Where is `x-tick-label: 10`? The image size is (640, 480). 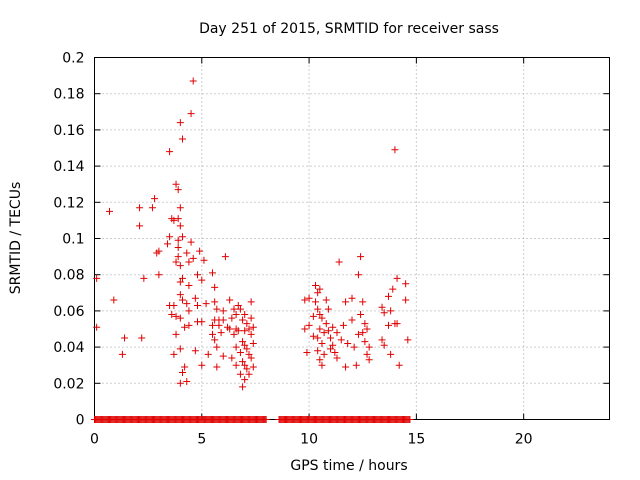 x-tick-label: 10 is located at coordinates (309, 440).